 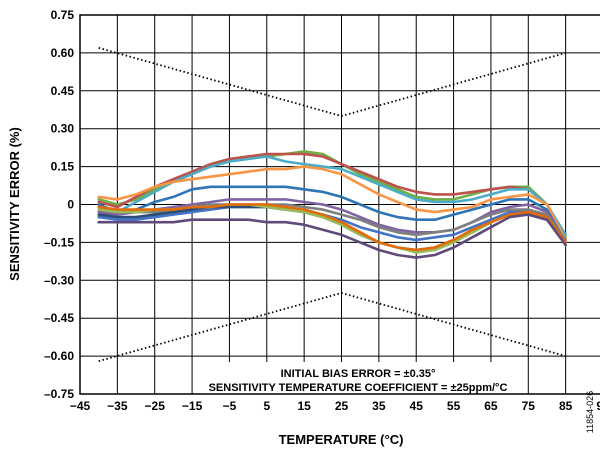 What do you see at coordinates (304, 406) in the screenshot?
I see `x-tick-label: 15` at bounding box center [304, 406].